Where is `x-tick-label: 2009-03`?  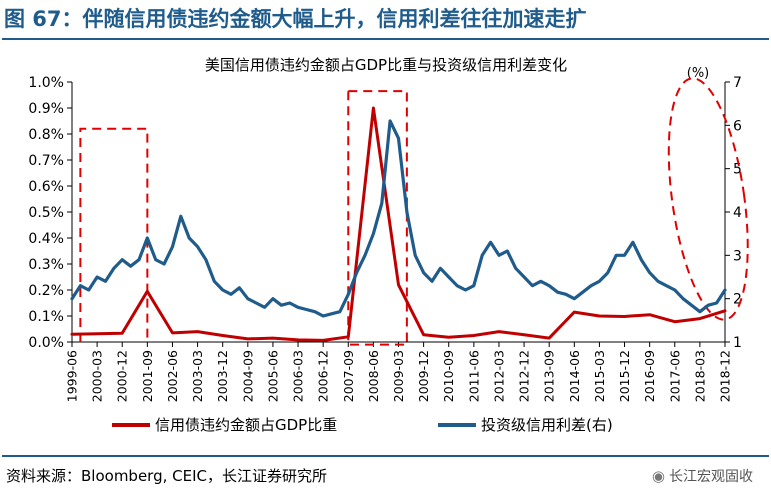 x-tick-label: 2009-03 is located at coordinates (398, 376).